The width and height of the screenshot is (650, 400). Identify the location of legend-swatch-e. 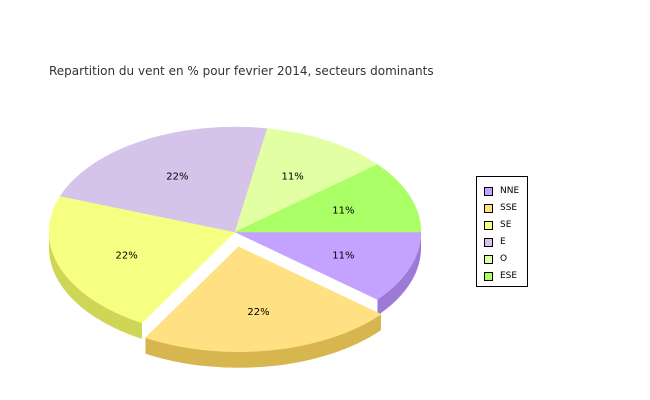
(488, 242).